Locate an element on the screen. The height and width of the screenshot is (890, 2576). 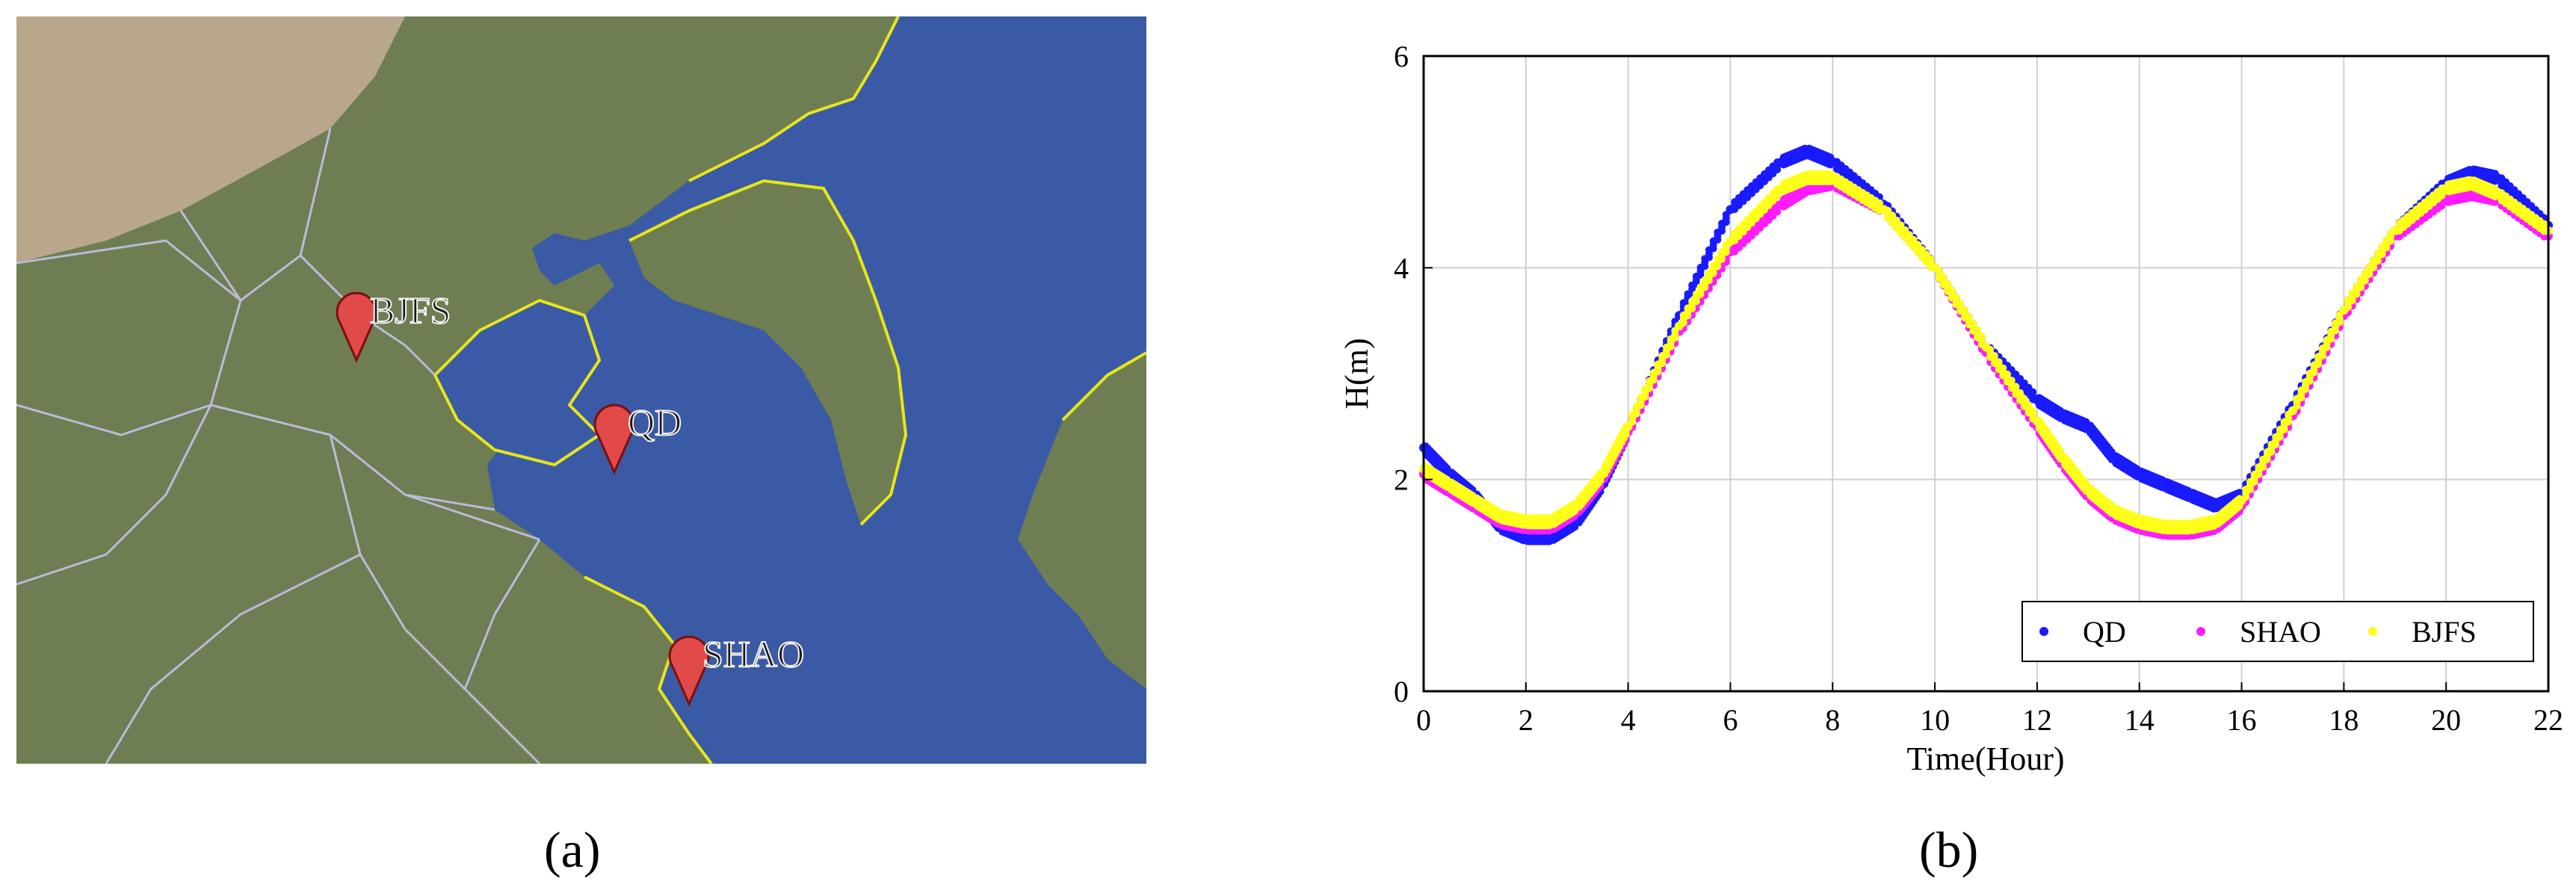
map-land-japan is located at coordinates (1082, 521).